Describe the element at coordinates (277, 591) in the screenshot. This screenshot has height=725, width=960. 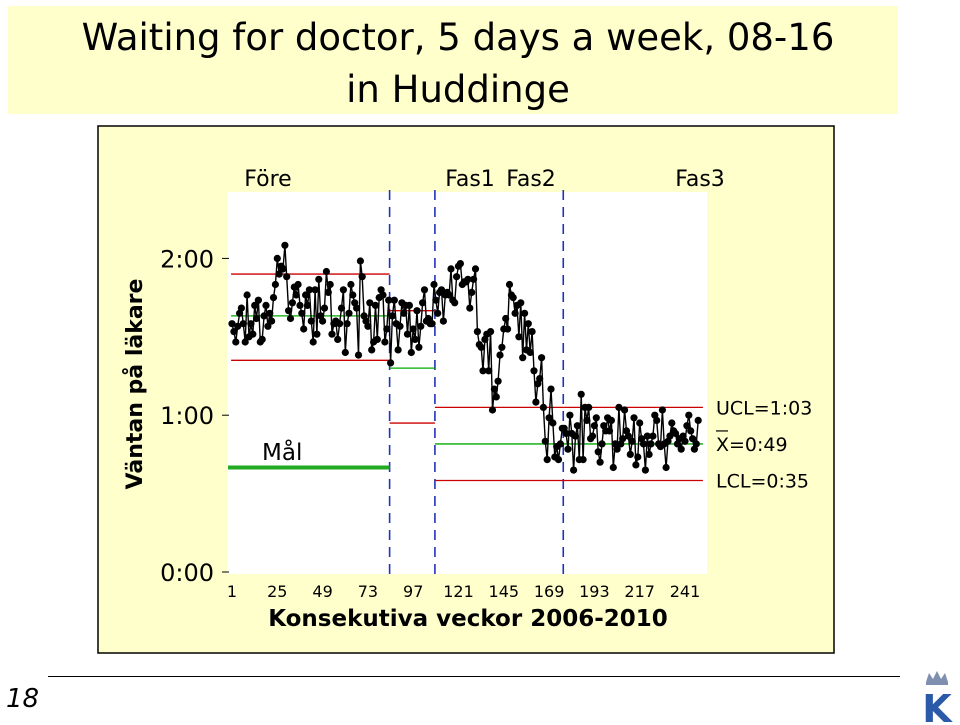
I see `x-tick-label-1: 25` at that location.